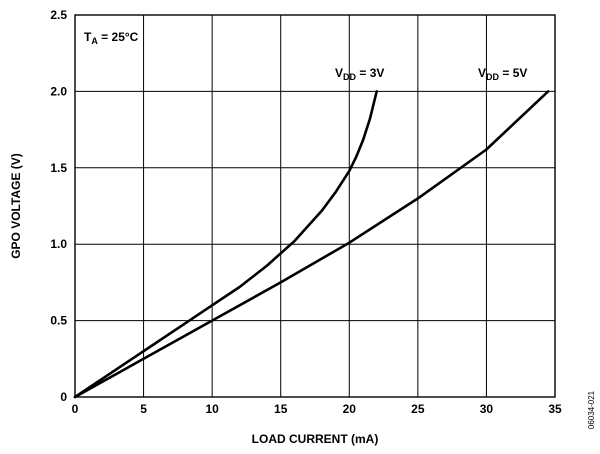 The width and height of the screenshot is (600, 454). I want to click on x-tick-label: 30, so click(487, 409).